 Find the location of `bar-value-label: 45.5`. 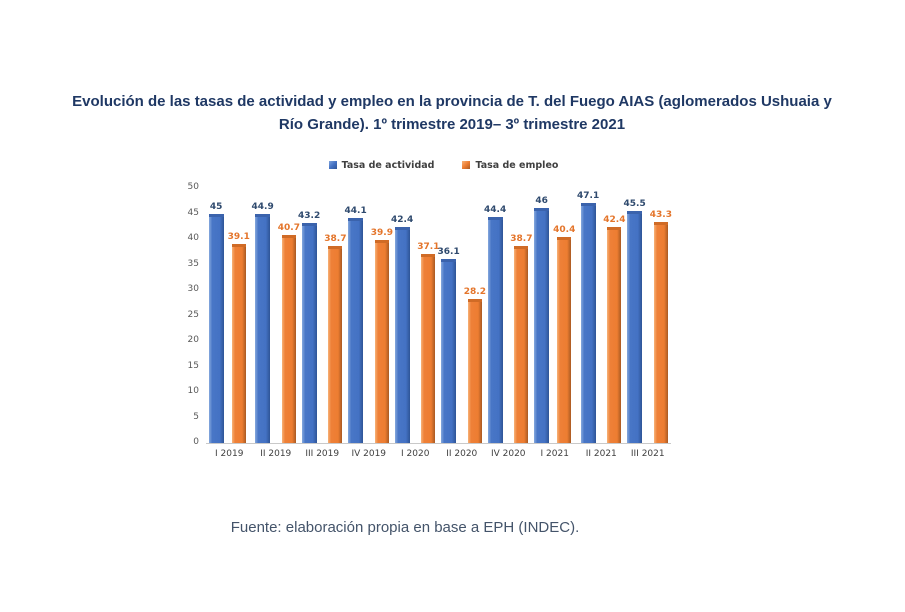

bar-value-label: 45.5 is located at coordinates (634, 203).